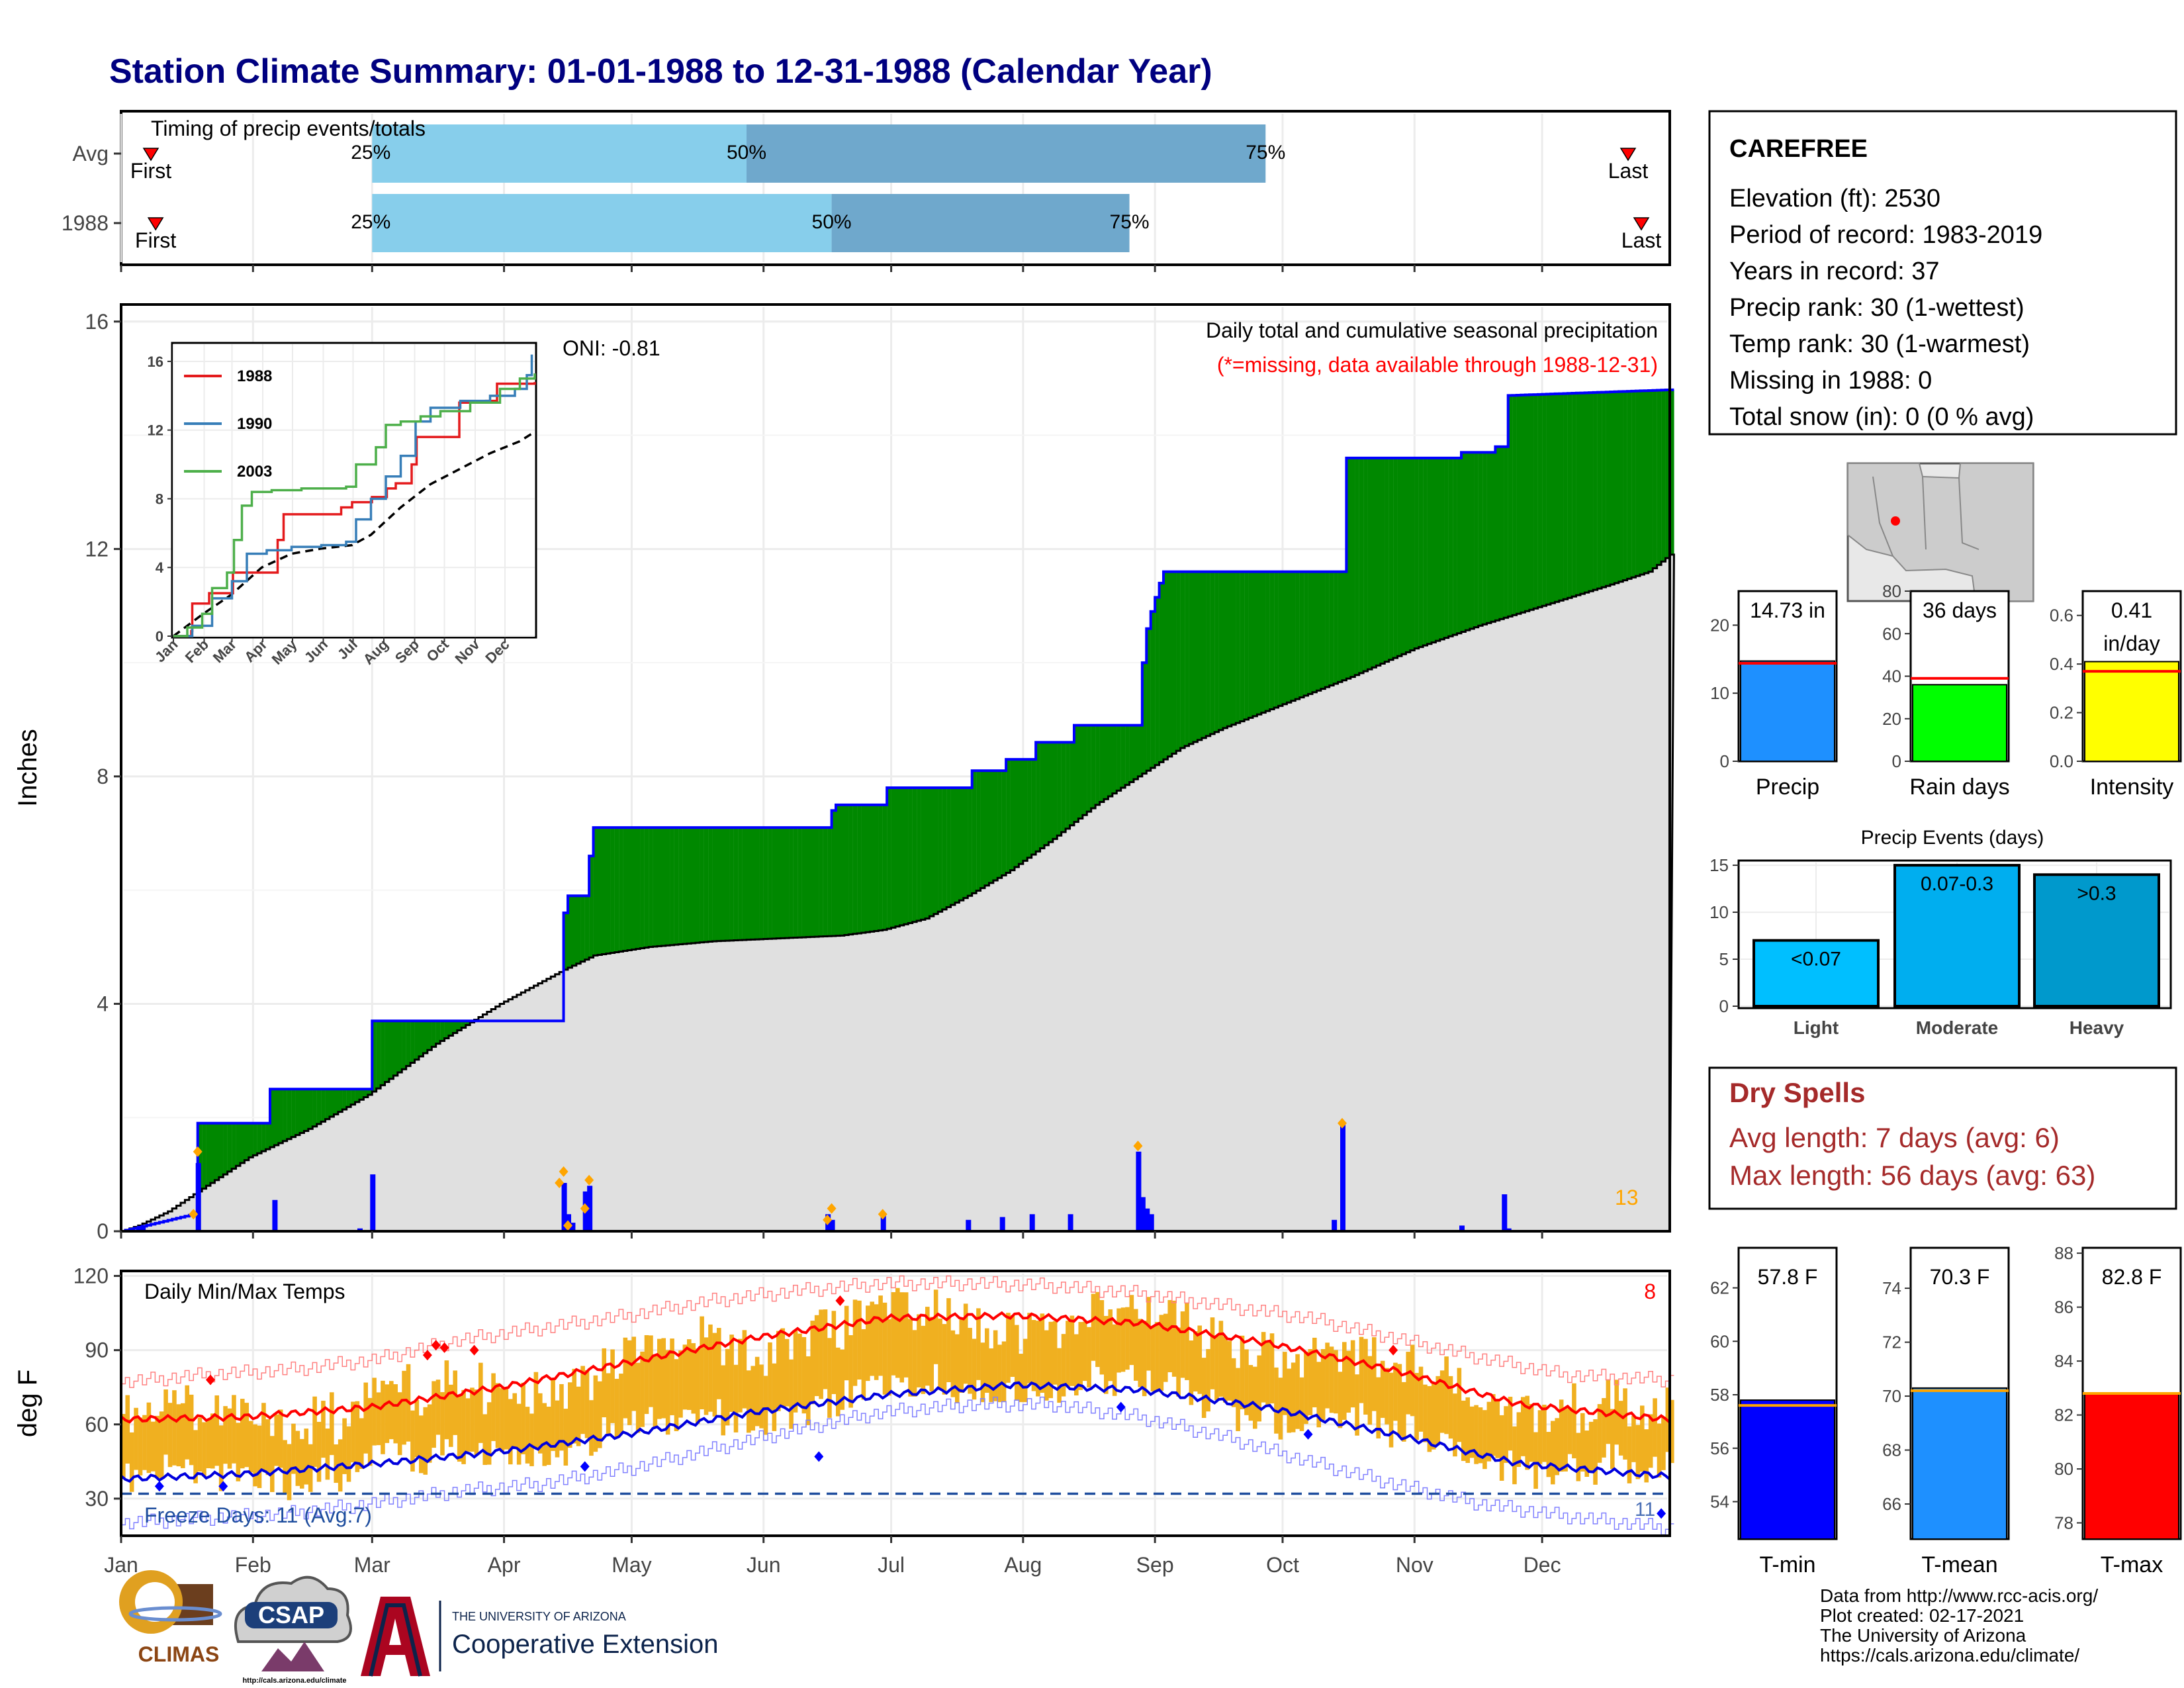  What do you see at coordinates (427, 1355) in the screenshot?
I see `record-high-marker` at bounding box center [427, 1355].